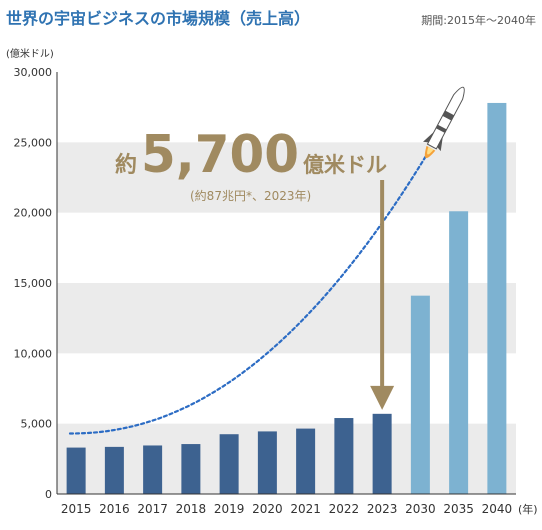 This screenshot has height=530, width=542. Describe the element at coordinates (345, 165) in the screenshot. I see `callout-unit: 億米ドル` at that location.